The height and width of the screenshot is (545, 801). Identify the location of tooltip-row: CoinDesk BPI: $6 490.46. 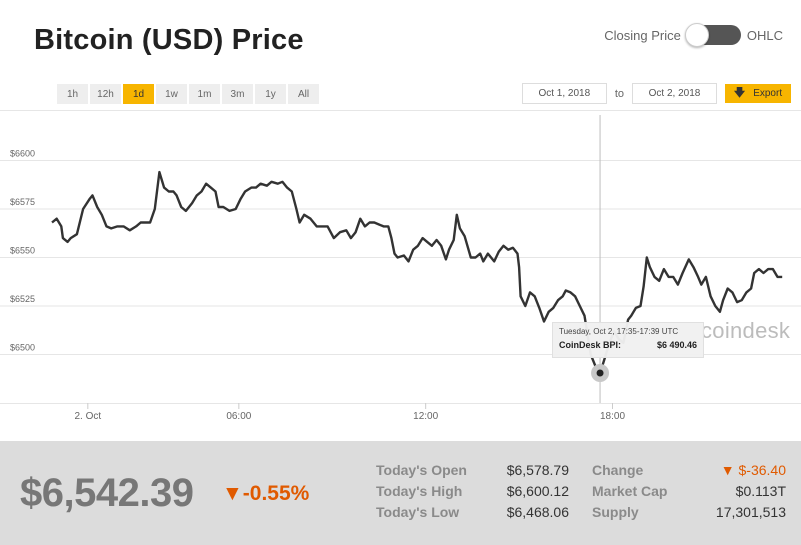
(628, 345).